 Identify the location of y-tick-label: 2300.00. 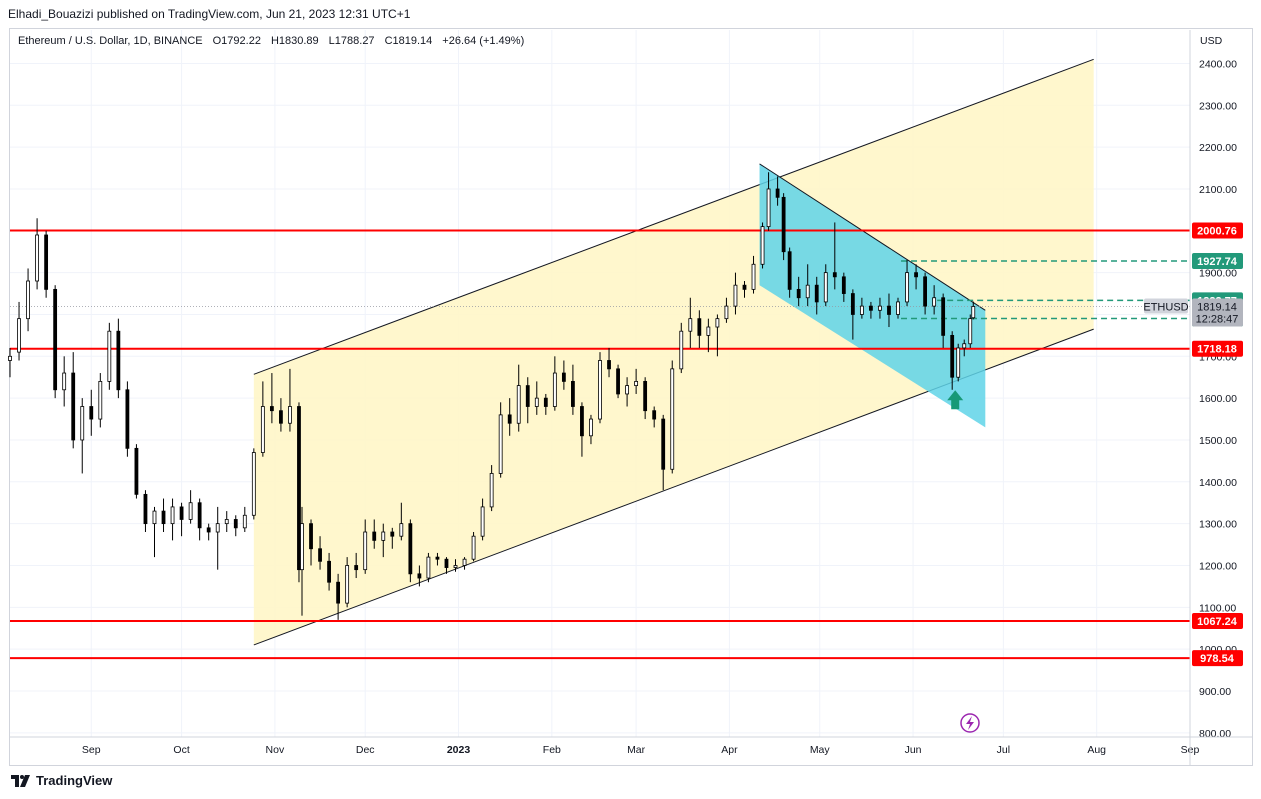
(1218, 106).